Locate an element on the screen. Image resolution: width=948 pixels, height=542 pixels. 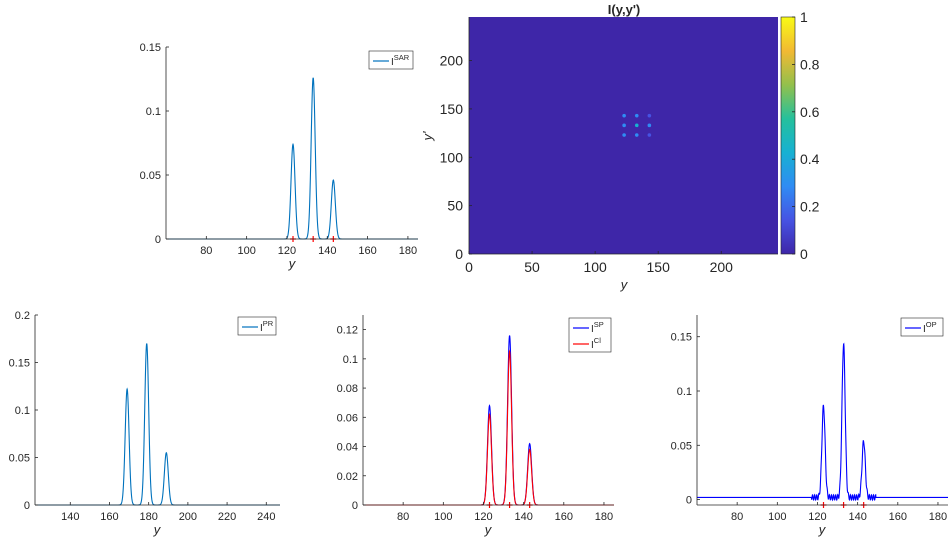
sar-legend-label: ISAR is located at coordinates (400, 60).